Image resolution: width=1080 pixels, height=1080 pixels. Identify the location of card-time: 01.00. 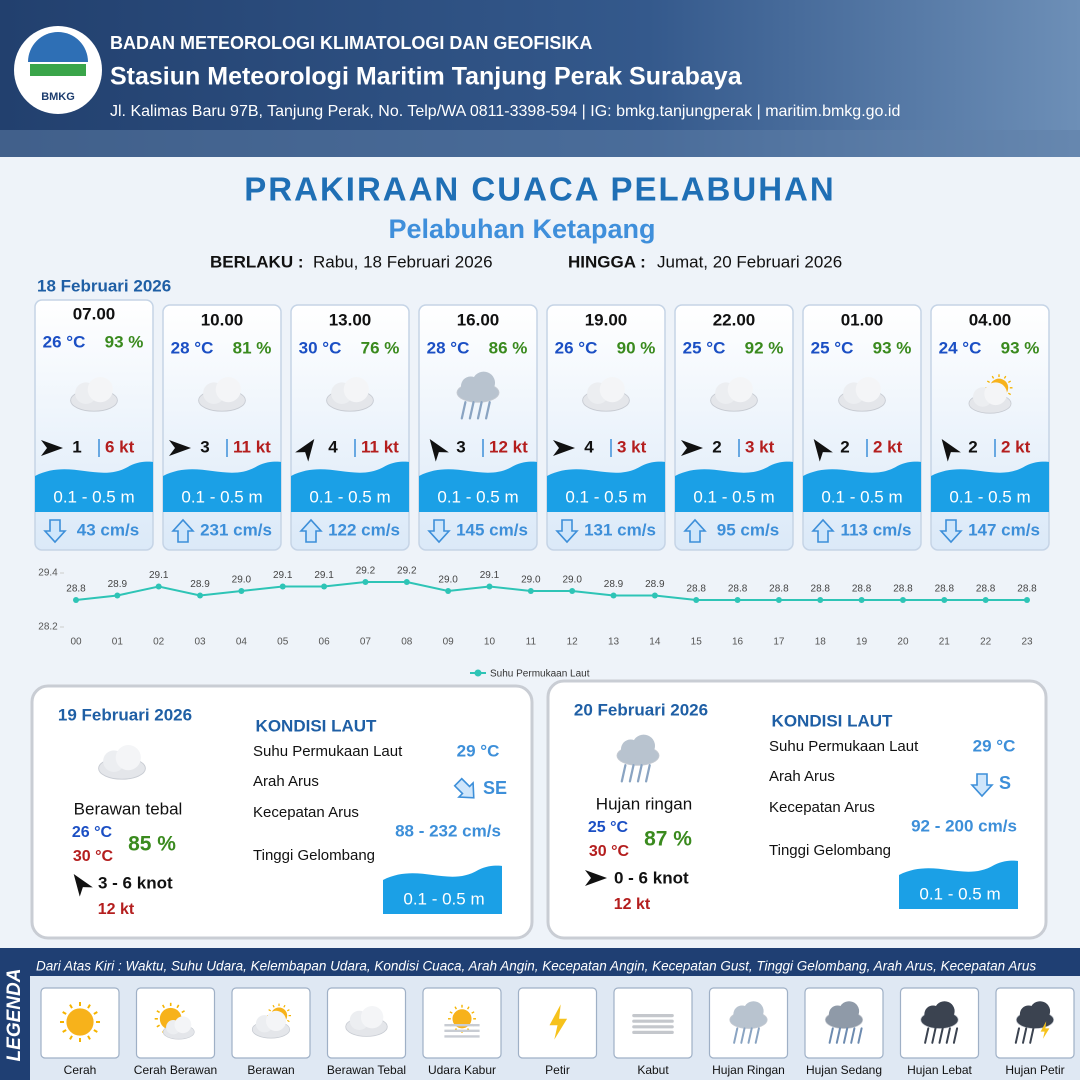
(862, 319).